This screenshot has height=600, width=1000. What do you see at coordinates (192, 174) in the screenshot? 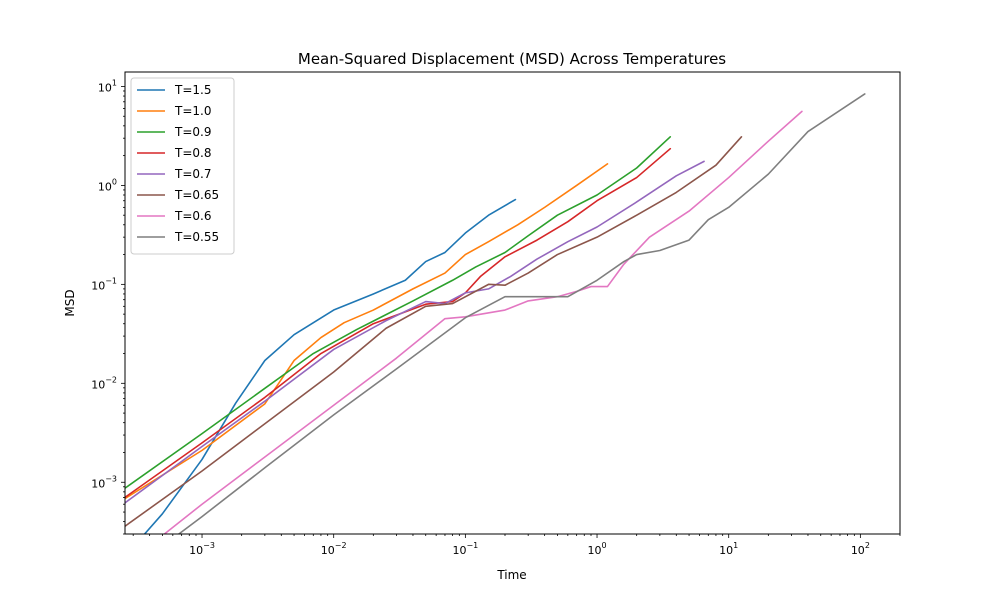
I see `legend-label-4: T=0.7` at bounding box center [192, 174].